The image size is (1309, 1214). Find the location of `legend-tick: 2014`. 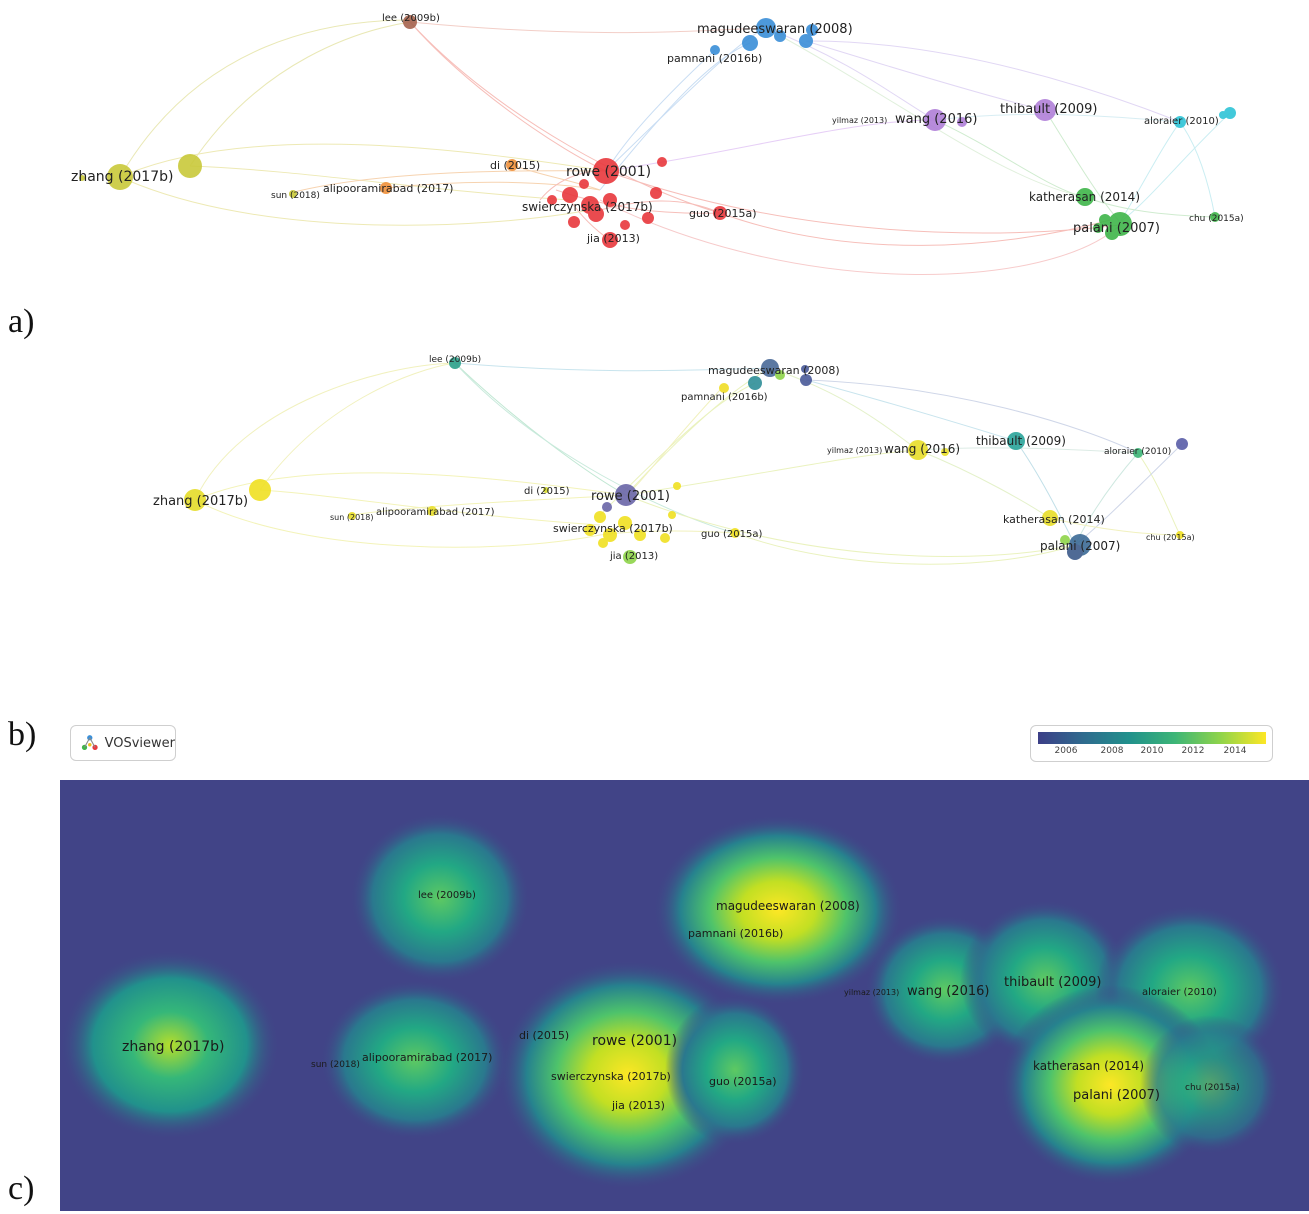

legend-tick: 2014 is located at coordinates (1235, 751).